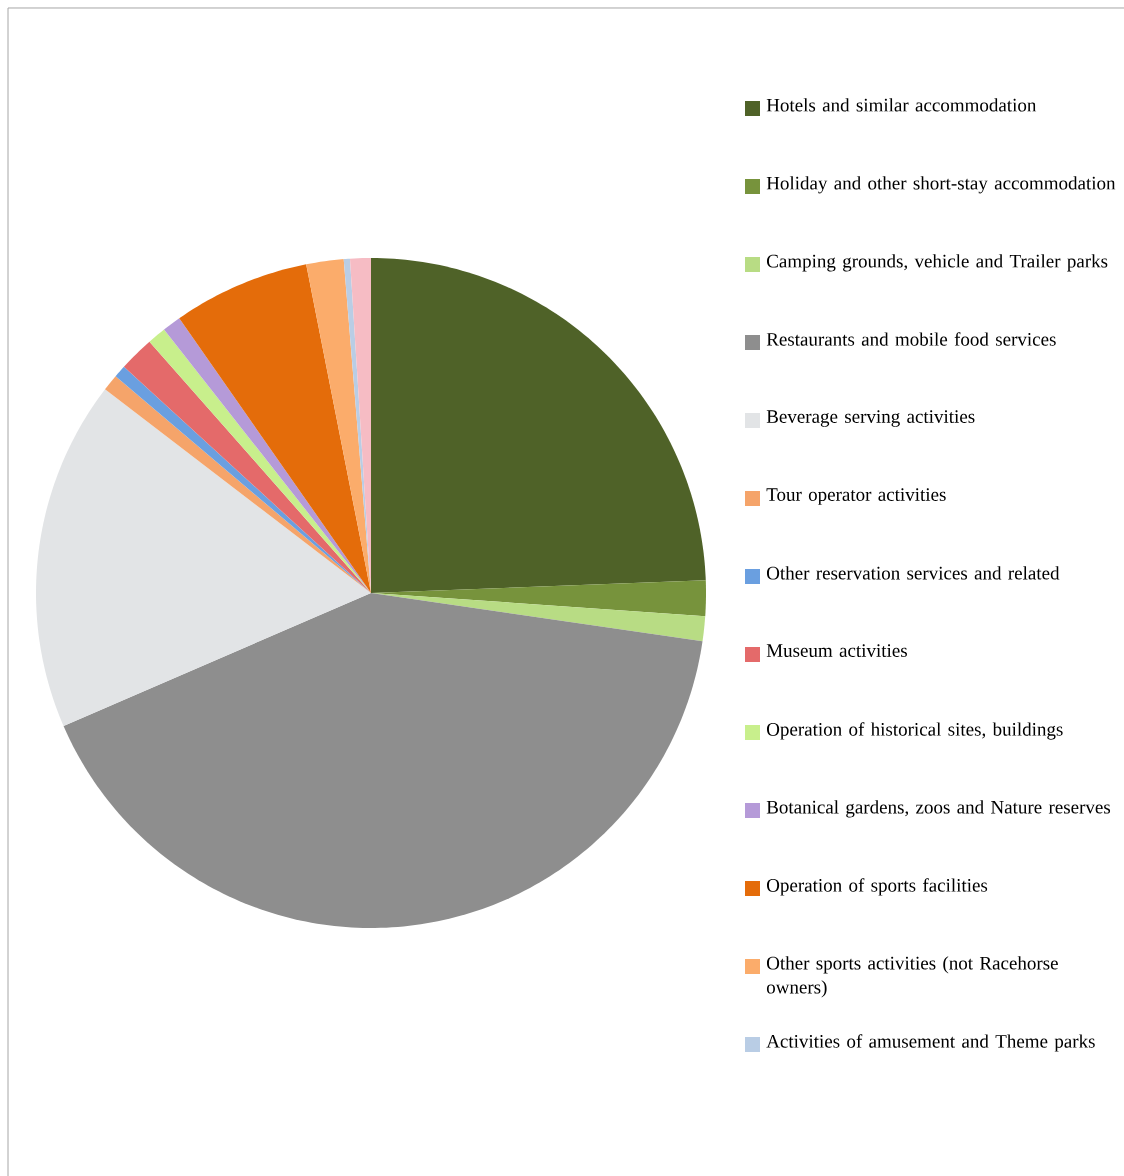 The image size is (1124, 1176). I want to click on legend-label: Operation of historical sites, buildings, so click(914, 731).